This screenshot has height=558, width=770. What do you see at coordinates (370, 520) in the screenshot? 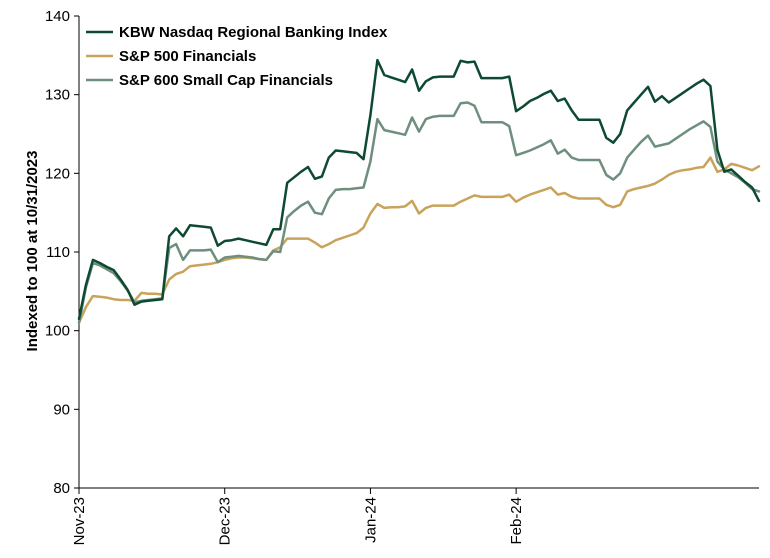
I see `x-tick-label: Jan-24` at bounding box center [370, 520].